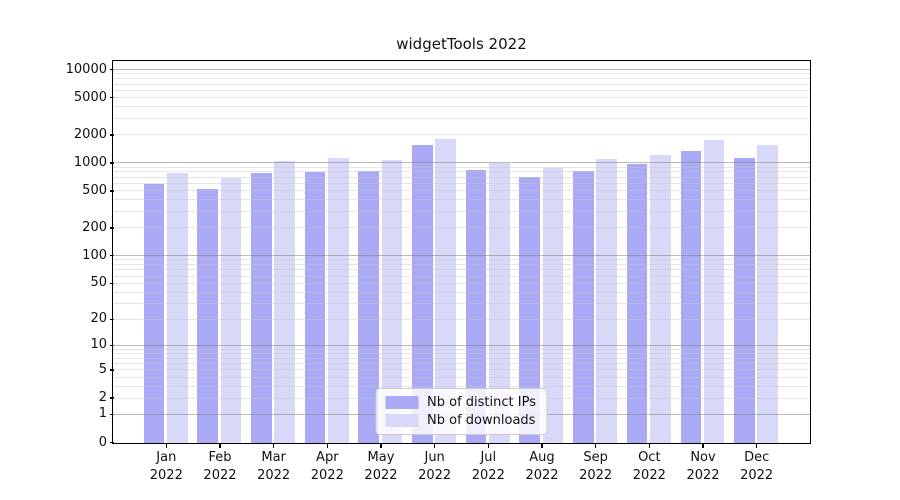 Image resolution: width=900 pixels, height=500 pixels. What do you see at coordinates (102, 369) in the screenshot?
I see `y-tick-label: 5` at bounding box center [102, 369].